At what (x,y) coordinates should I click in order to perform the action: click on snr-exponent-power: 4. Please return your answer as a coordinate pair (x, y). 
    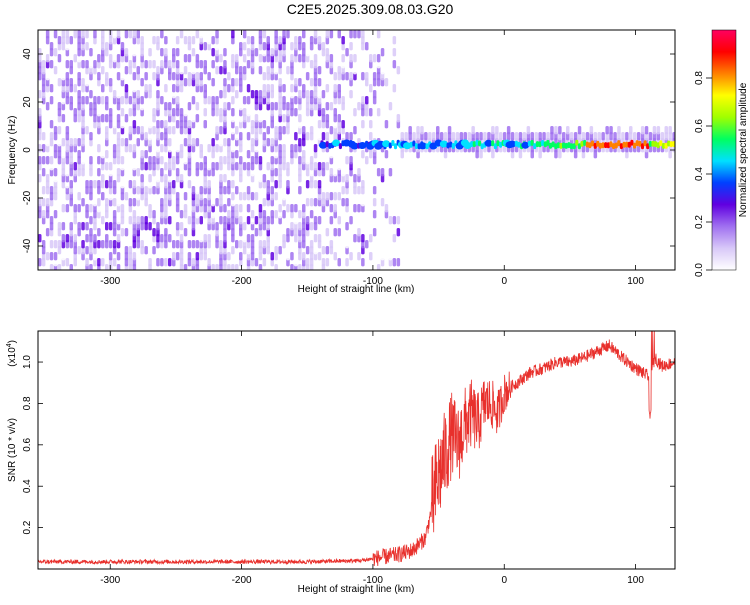
    Looking at the image, I should click on (9, 345).